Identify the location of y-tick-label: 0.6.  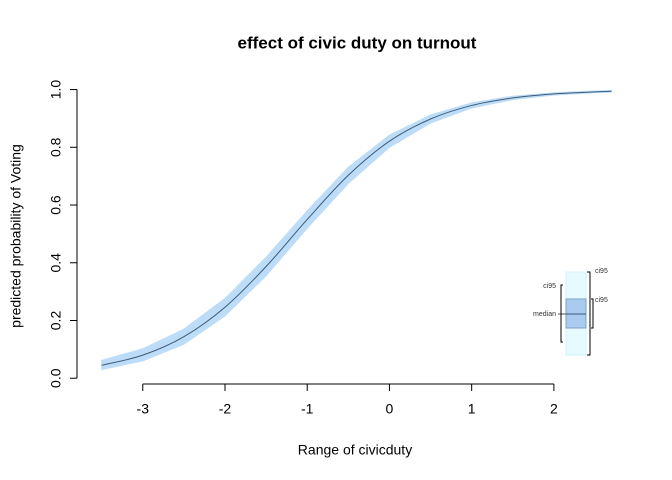
(56, 205).